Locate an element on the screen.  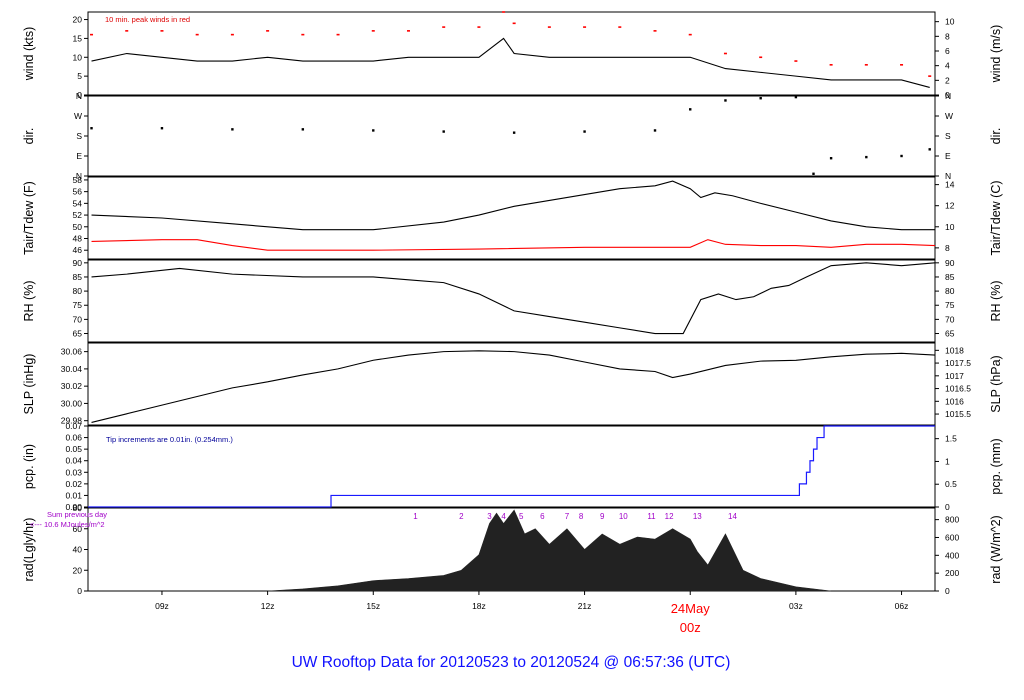
right-tick-label: 2 is located at coordinates (947, 80).